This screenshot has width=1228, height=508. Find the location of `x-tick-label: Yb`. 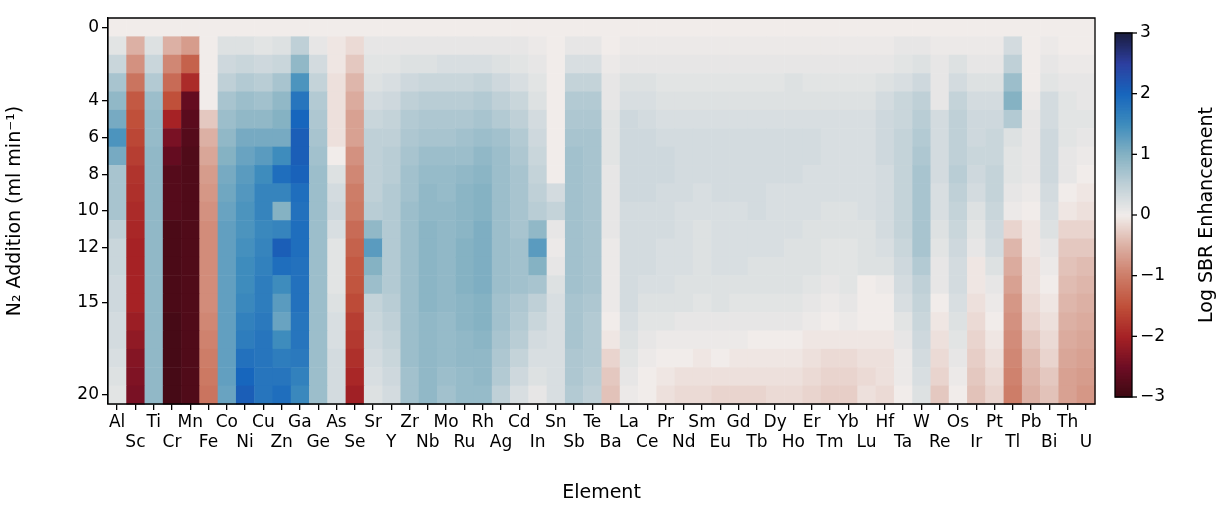

x-tick-label: Yb is located at coordinates (847, 420).